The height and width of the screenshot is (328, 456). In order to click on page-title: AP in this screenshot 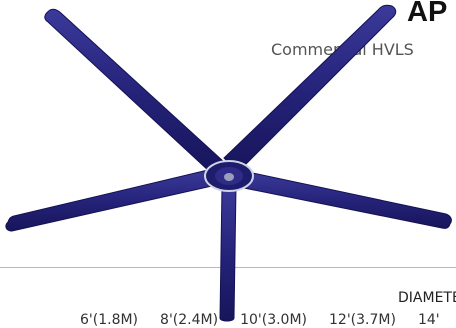, I will do `click(427, 14)`.